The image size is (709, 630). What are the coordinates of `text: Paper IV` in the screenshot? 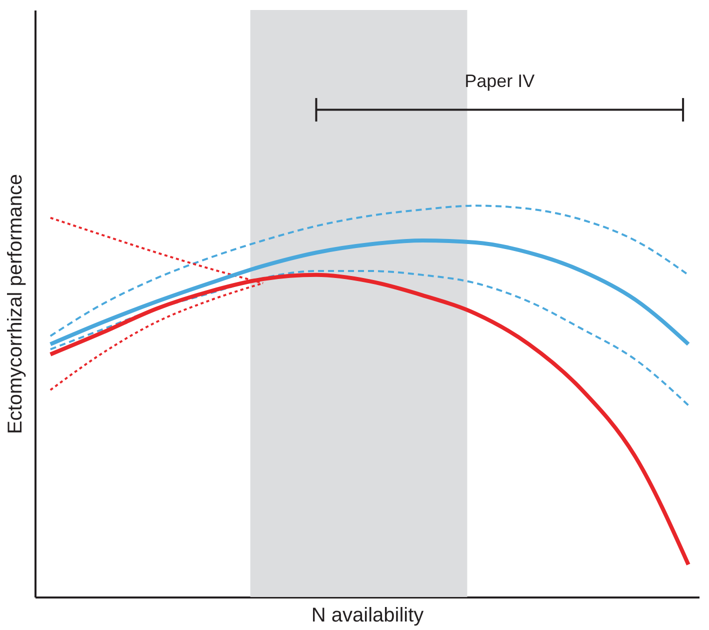 It's located at (499, 80).